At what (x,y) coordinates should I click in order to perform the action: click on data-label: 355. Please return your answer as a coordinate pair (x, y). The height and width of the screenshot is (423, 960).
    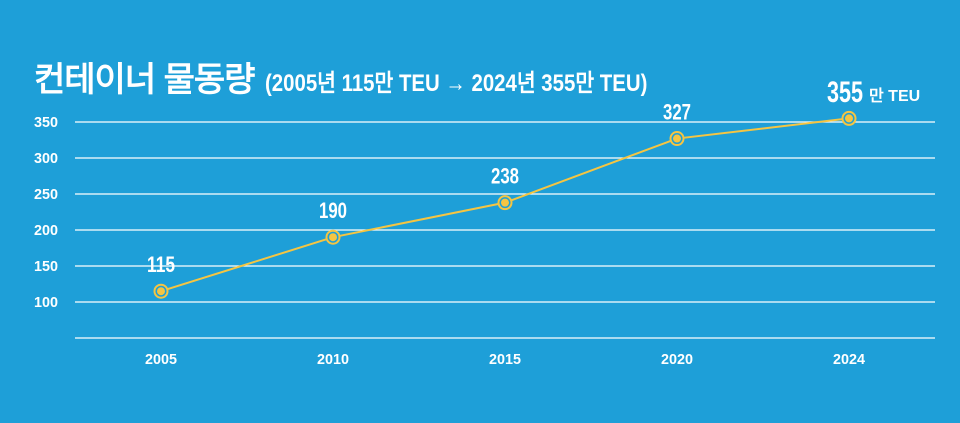
    Looking at the image, I should click on (845, 92).